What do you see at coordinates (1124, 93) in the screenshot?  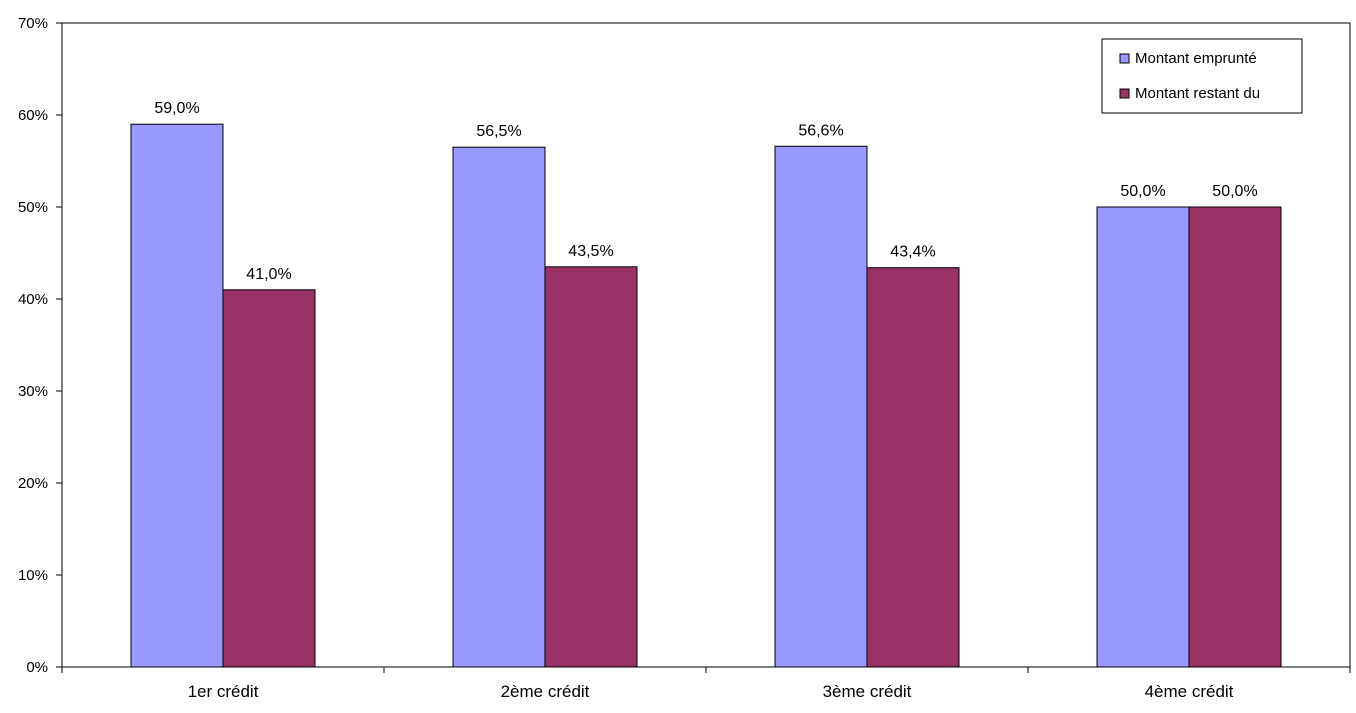 I see `legend-swatch-montant-restant-du` at bounding box center [1124, 93].